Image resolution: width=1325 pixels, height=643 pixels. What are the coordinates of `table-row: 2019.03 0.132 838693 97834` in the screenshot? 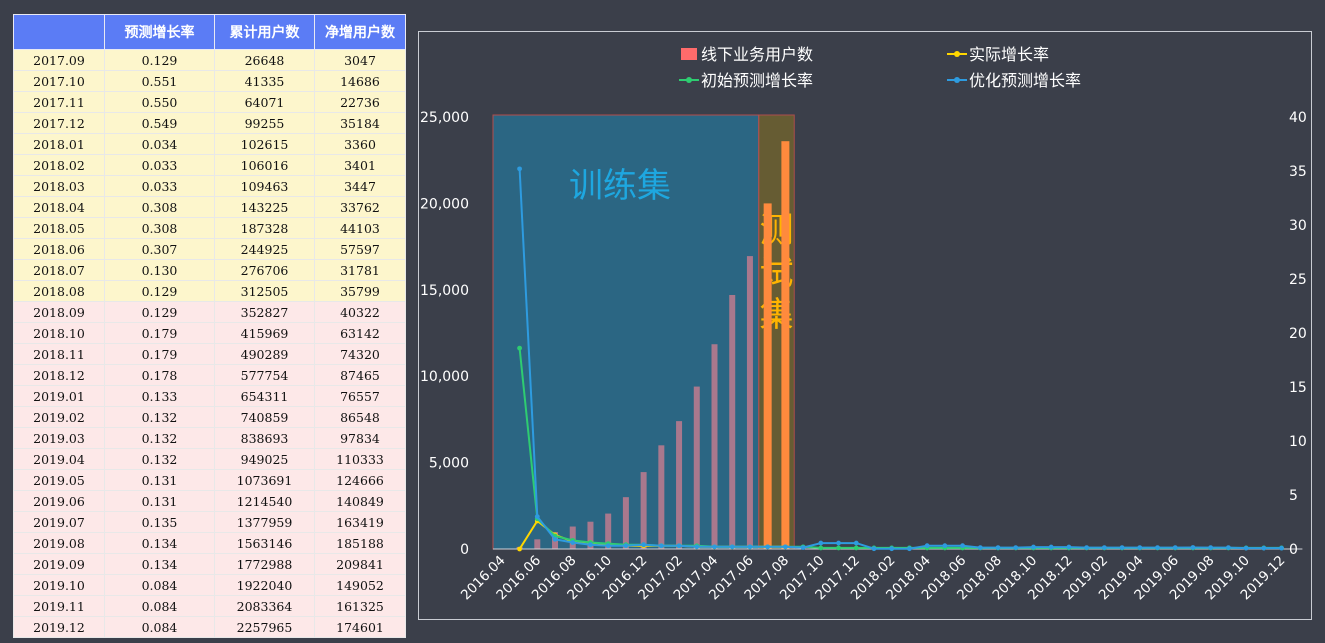 It's located at (209, 438).